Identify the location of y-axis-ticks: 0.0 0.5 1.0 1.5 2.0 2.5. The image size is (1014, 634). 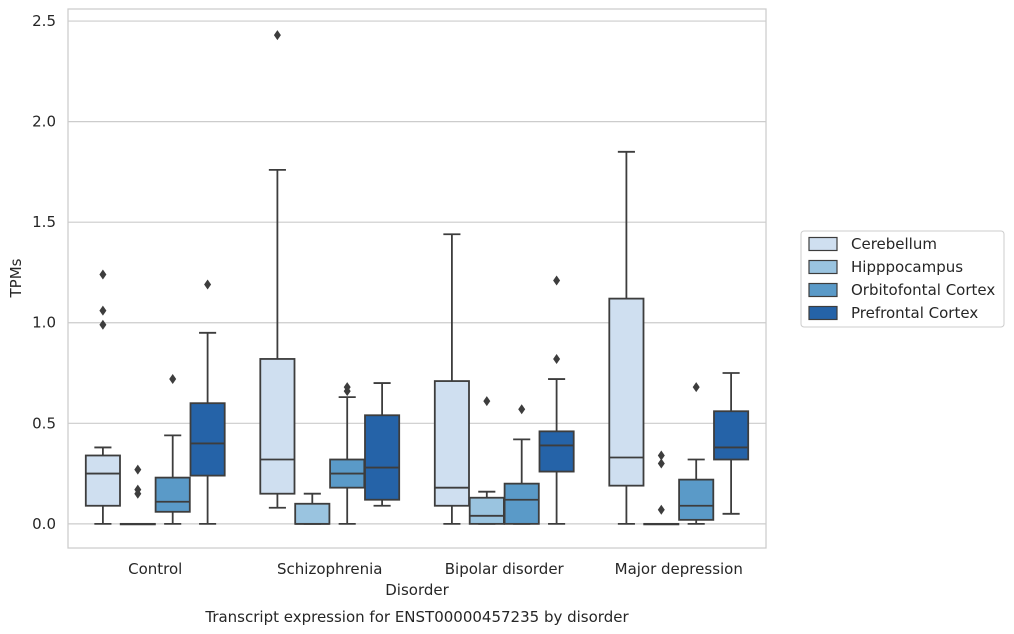
(44, 272).